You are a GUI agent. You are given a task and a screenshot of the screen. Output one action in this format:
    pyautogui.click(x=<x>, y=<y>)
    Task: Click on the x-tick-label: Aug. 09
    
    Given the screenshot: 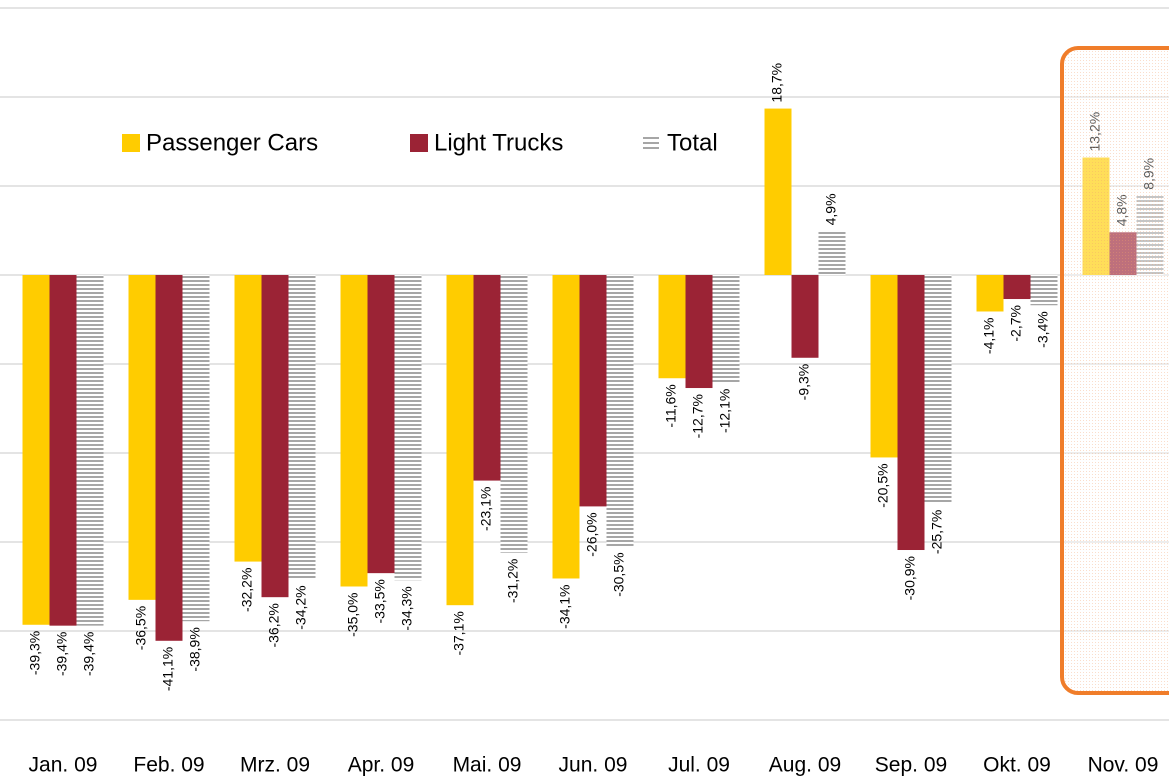 What is the action you would take?
    pyautogui.click(x=805, y=765)
    